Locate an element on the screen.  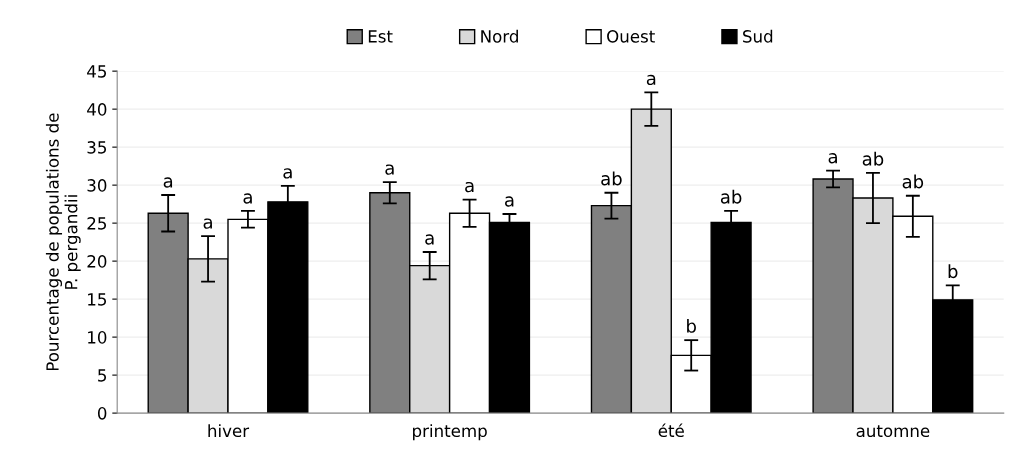
legend-label: Sud is located at coordinates (758, 36).